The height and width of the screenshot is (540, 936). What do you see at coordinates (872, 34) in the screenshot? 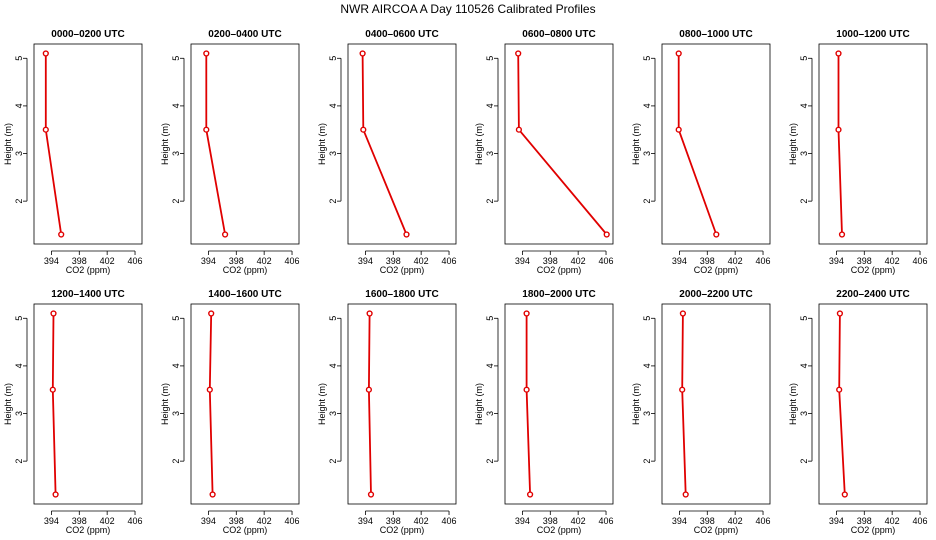
I see `panel-title: 1000–1200 UTC` at bounding box center [872, 34].